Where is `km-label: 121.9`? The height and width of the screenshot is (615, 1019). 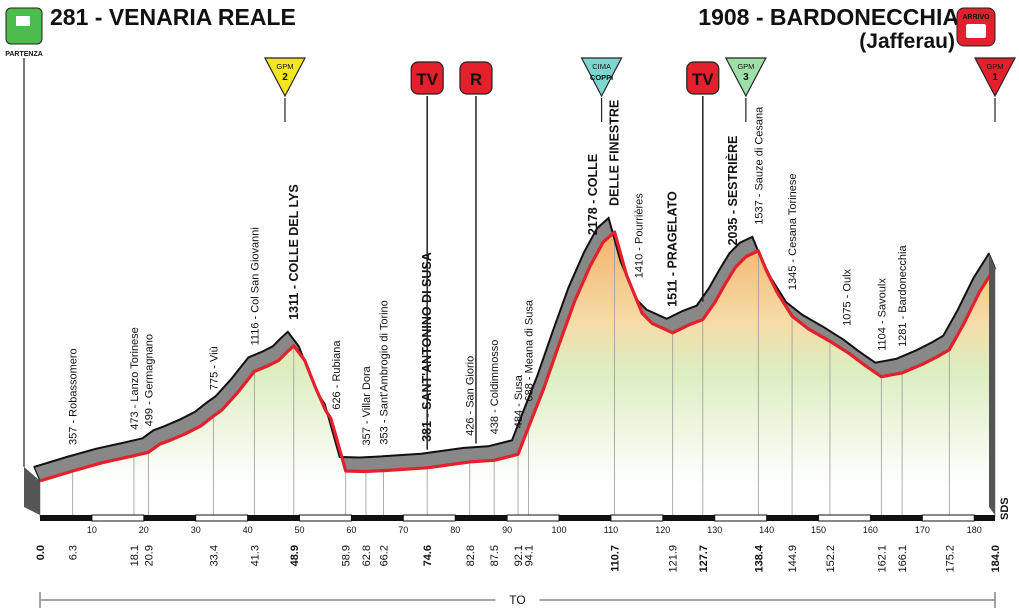
km-label: 121.9 is located at coordinates (674, 559).